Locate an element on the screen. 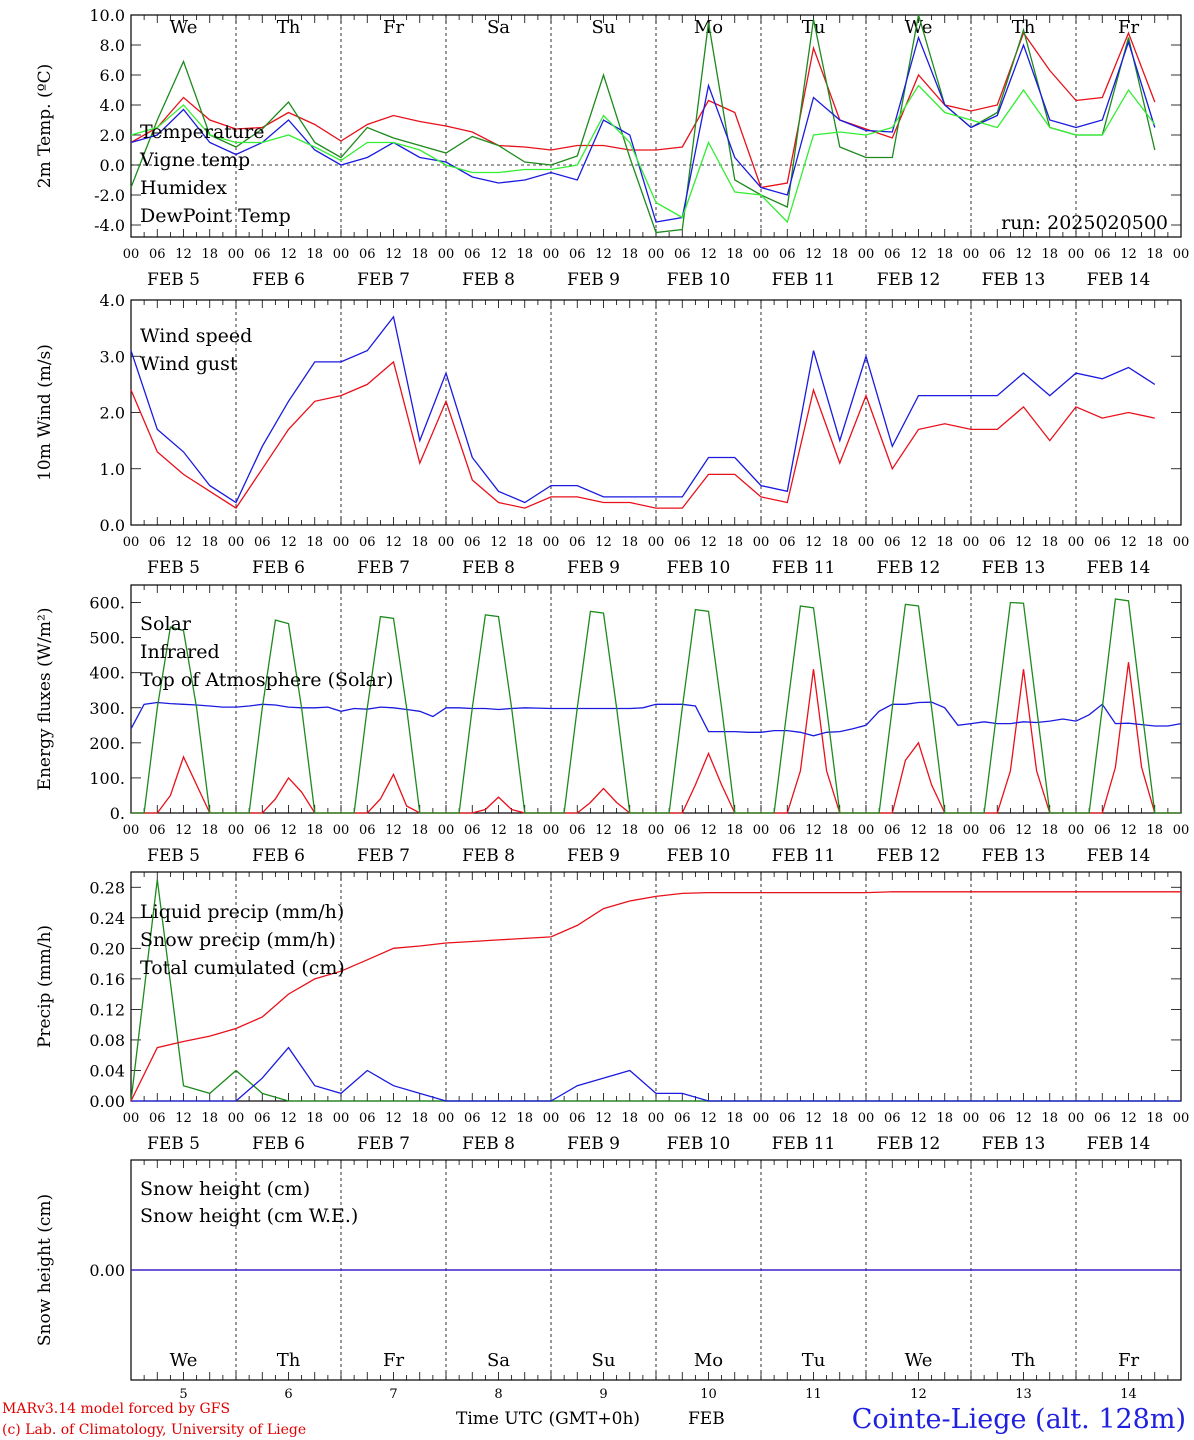 Image resolution: width=1194 pixels, height=1440 pixels. weekday-label: Mo is located at coordinates (708, 1360).